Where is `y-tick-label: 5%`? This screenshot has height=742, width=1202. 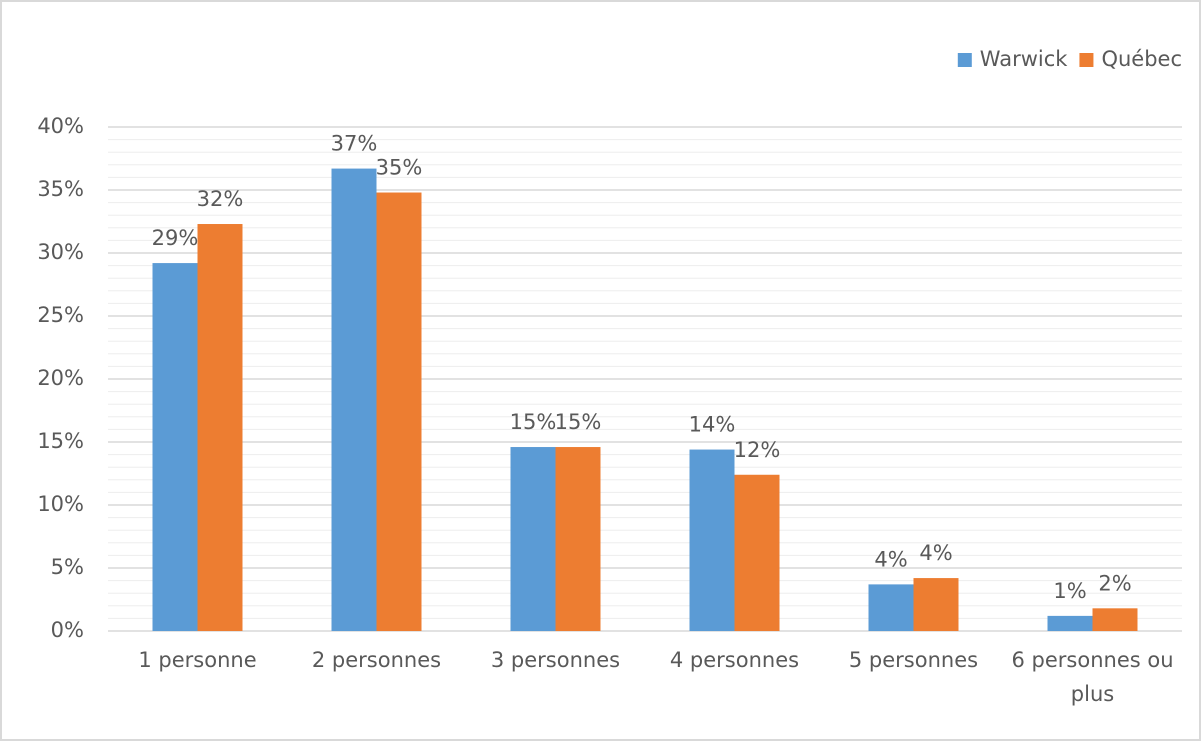 y-tick-label: 5% is located at coordinates (67, 567).